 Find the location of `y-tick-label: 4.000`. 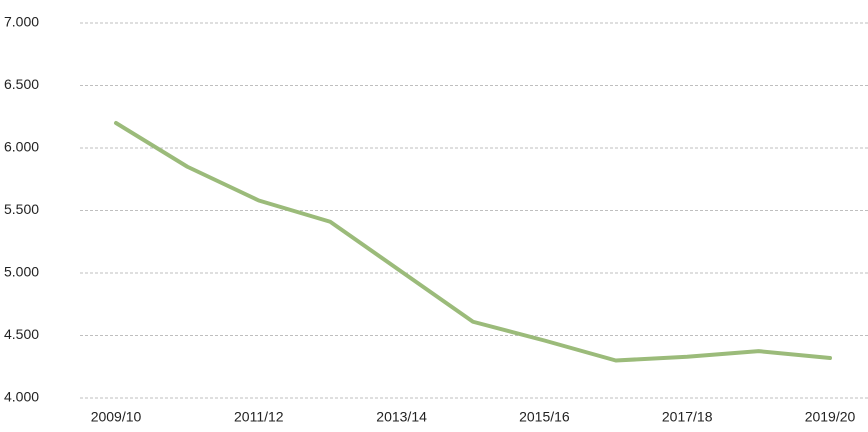

y-tick-label: 4.000 is located at coordinates (21, 397).